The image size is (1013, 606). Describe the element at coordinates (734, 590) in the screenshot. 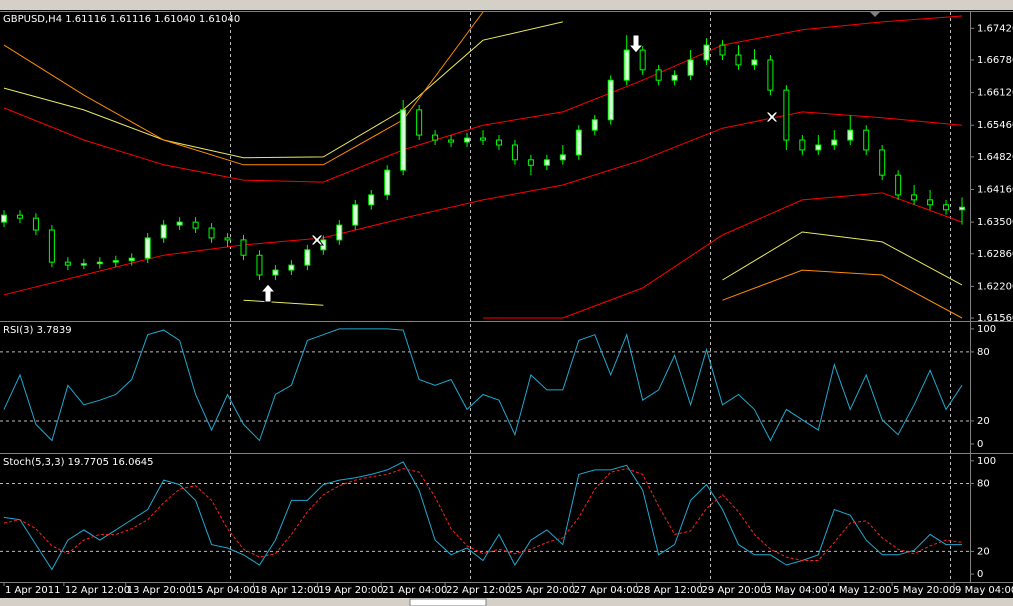

I see `x-tick-label: 29 Apr 20:00` at that location.